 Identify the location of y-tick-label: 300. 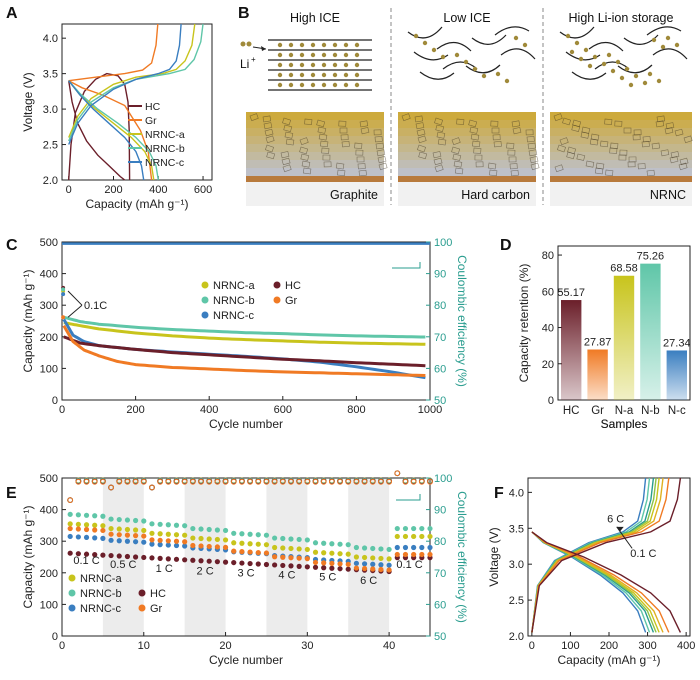
(49, 542).